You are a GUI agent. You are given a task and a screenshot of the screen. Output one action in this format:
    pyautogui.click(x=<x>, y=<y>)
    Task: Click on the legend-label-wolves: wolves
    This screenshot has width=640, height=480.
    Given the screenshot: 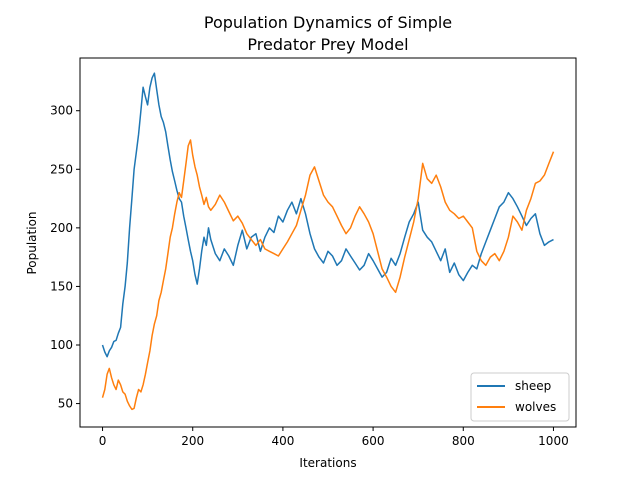 What is the action you would take?
    pyautogui.click(x=535, y=407)
    